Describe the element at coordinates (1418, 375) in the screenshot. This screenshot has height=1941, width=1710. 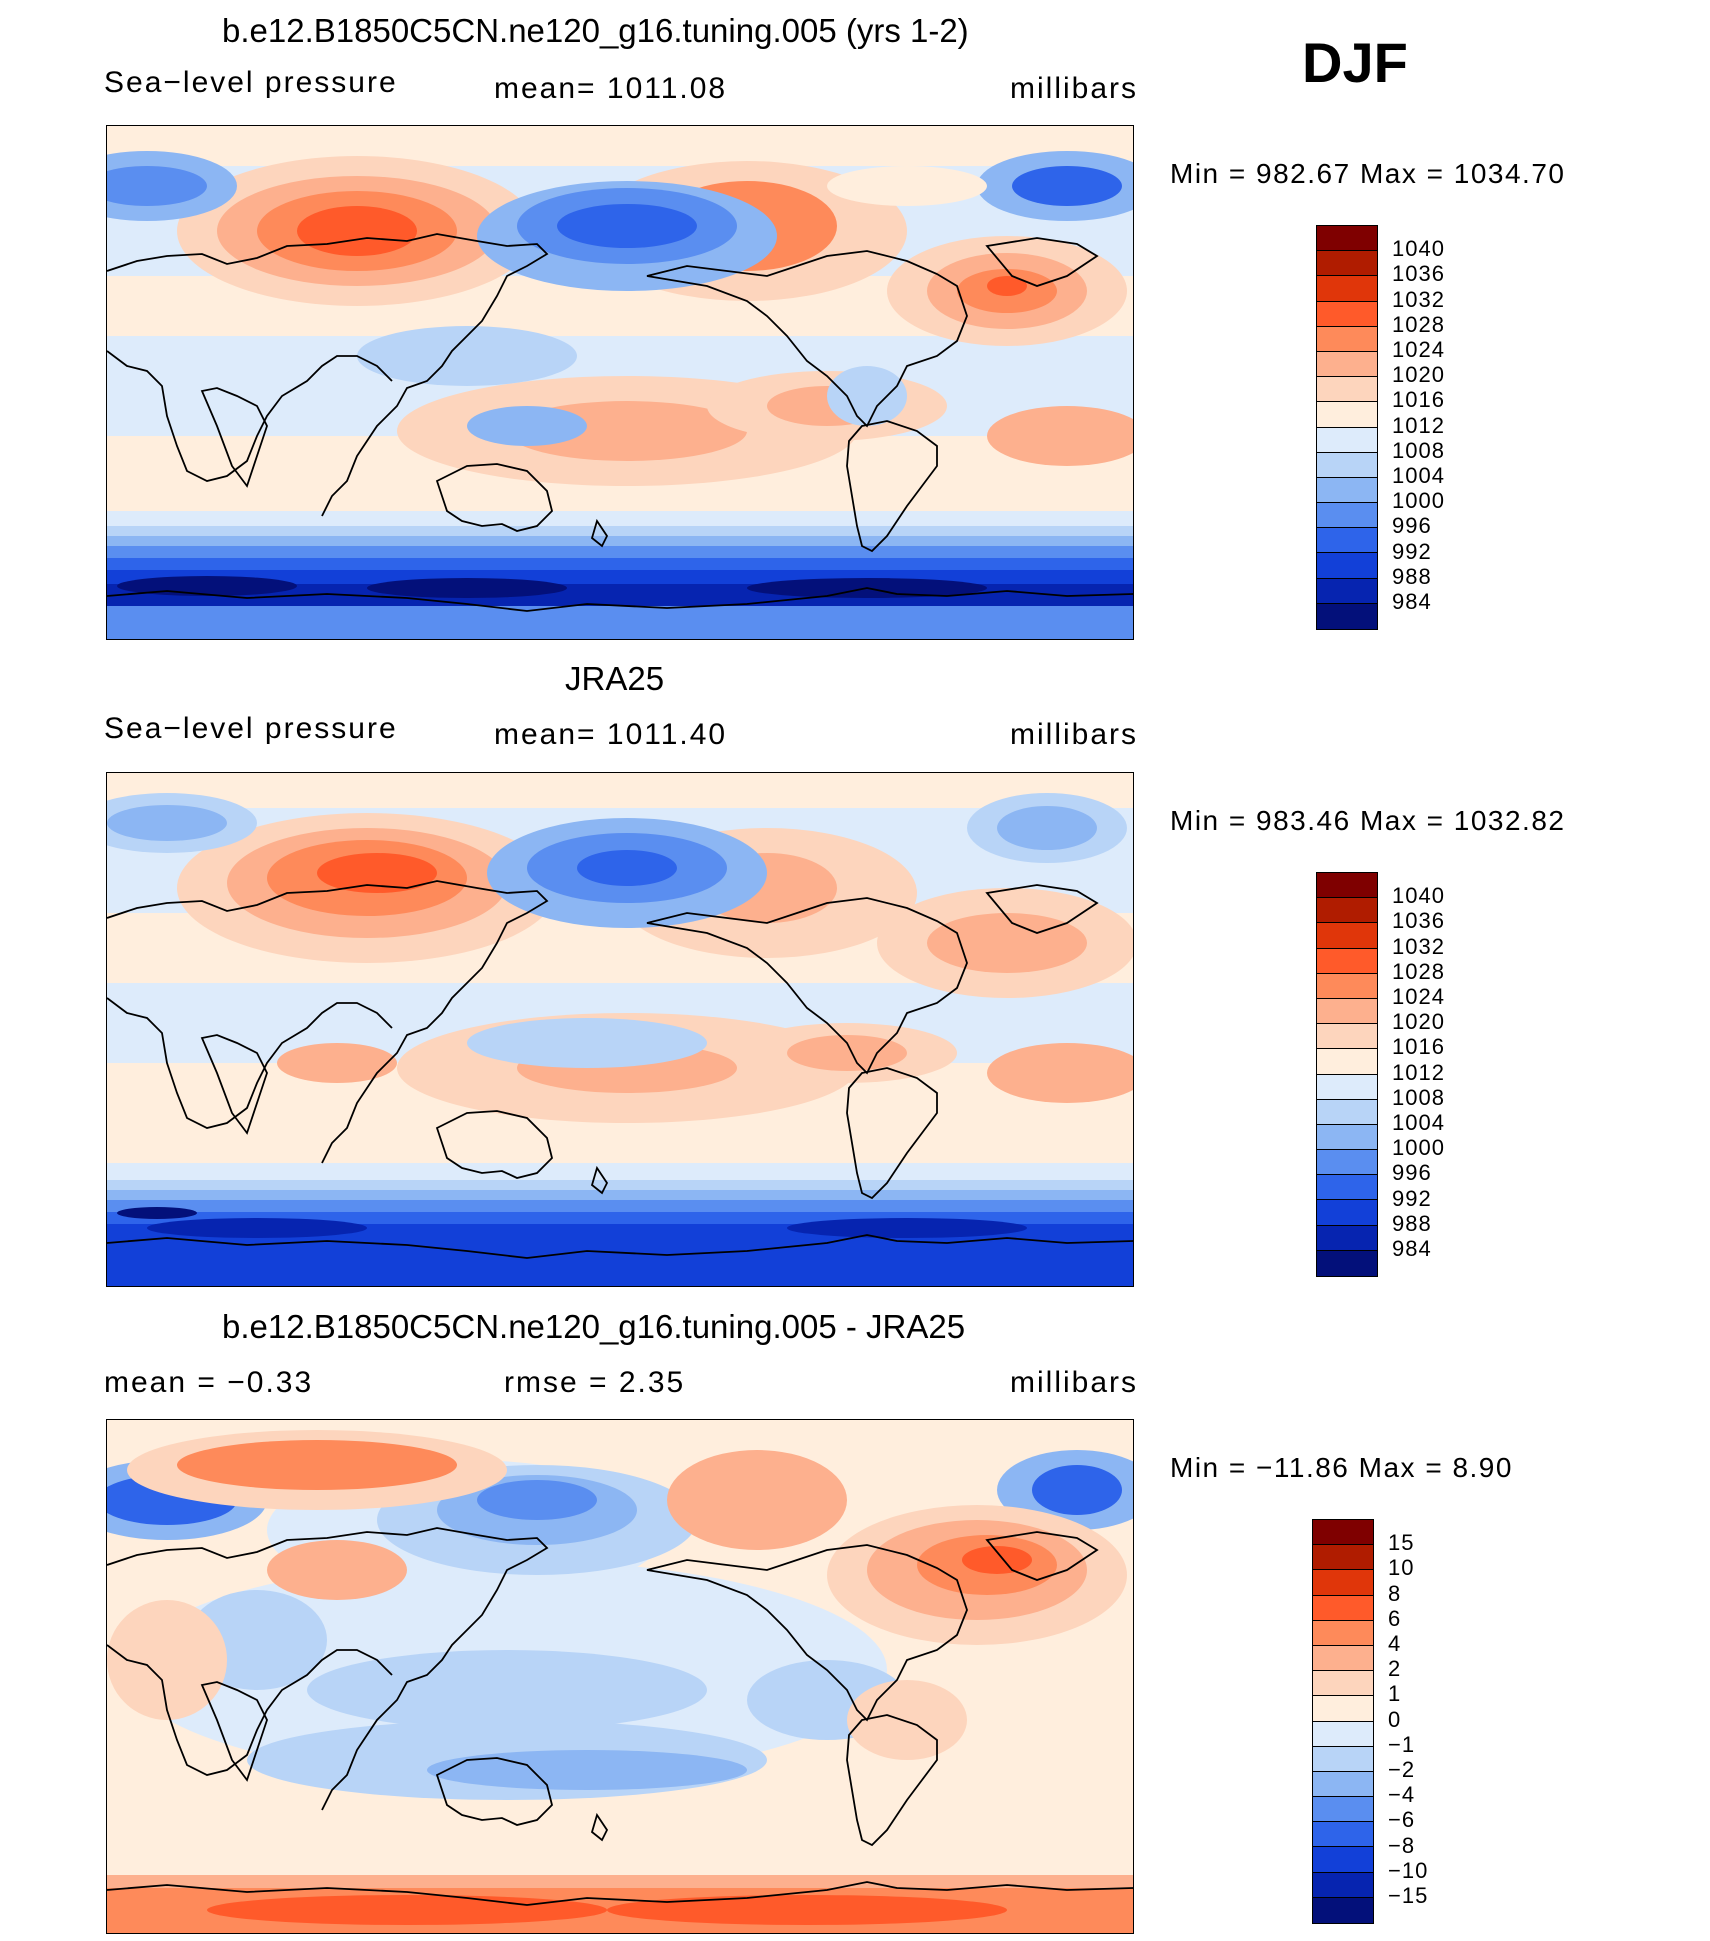
I see `colorbar-label: 1020` at that location.